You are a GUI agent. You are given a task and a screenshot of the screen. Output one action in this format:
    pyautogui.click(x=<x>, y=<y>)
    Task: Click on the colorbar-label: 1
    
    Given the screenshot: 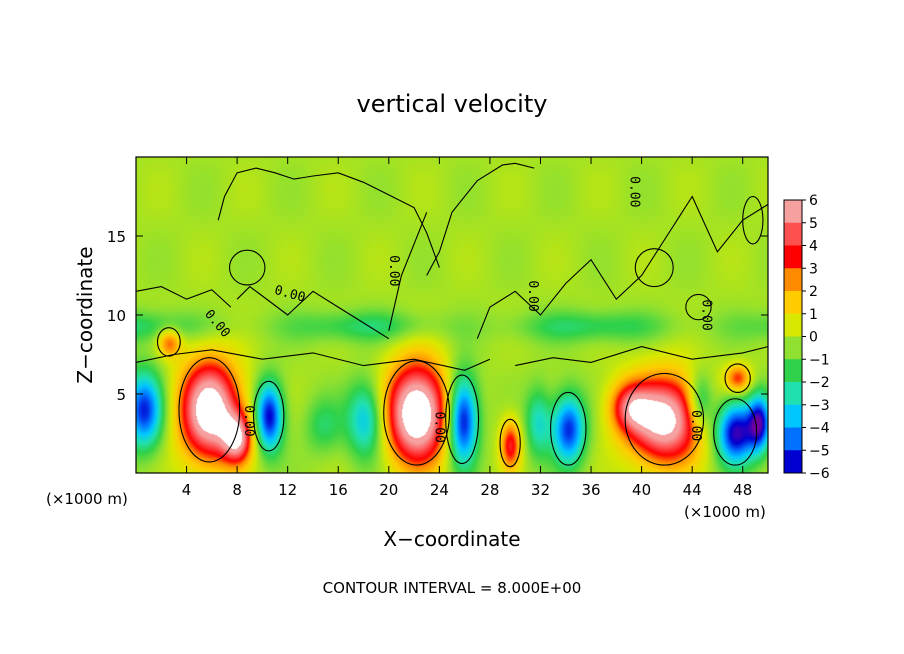 What is the action you would take?
    pyautogui.click(x=813, y=315)
    